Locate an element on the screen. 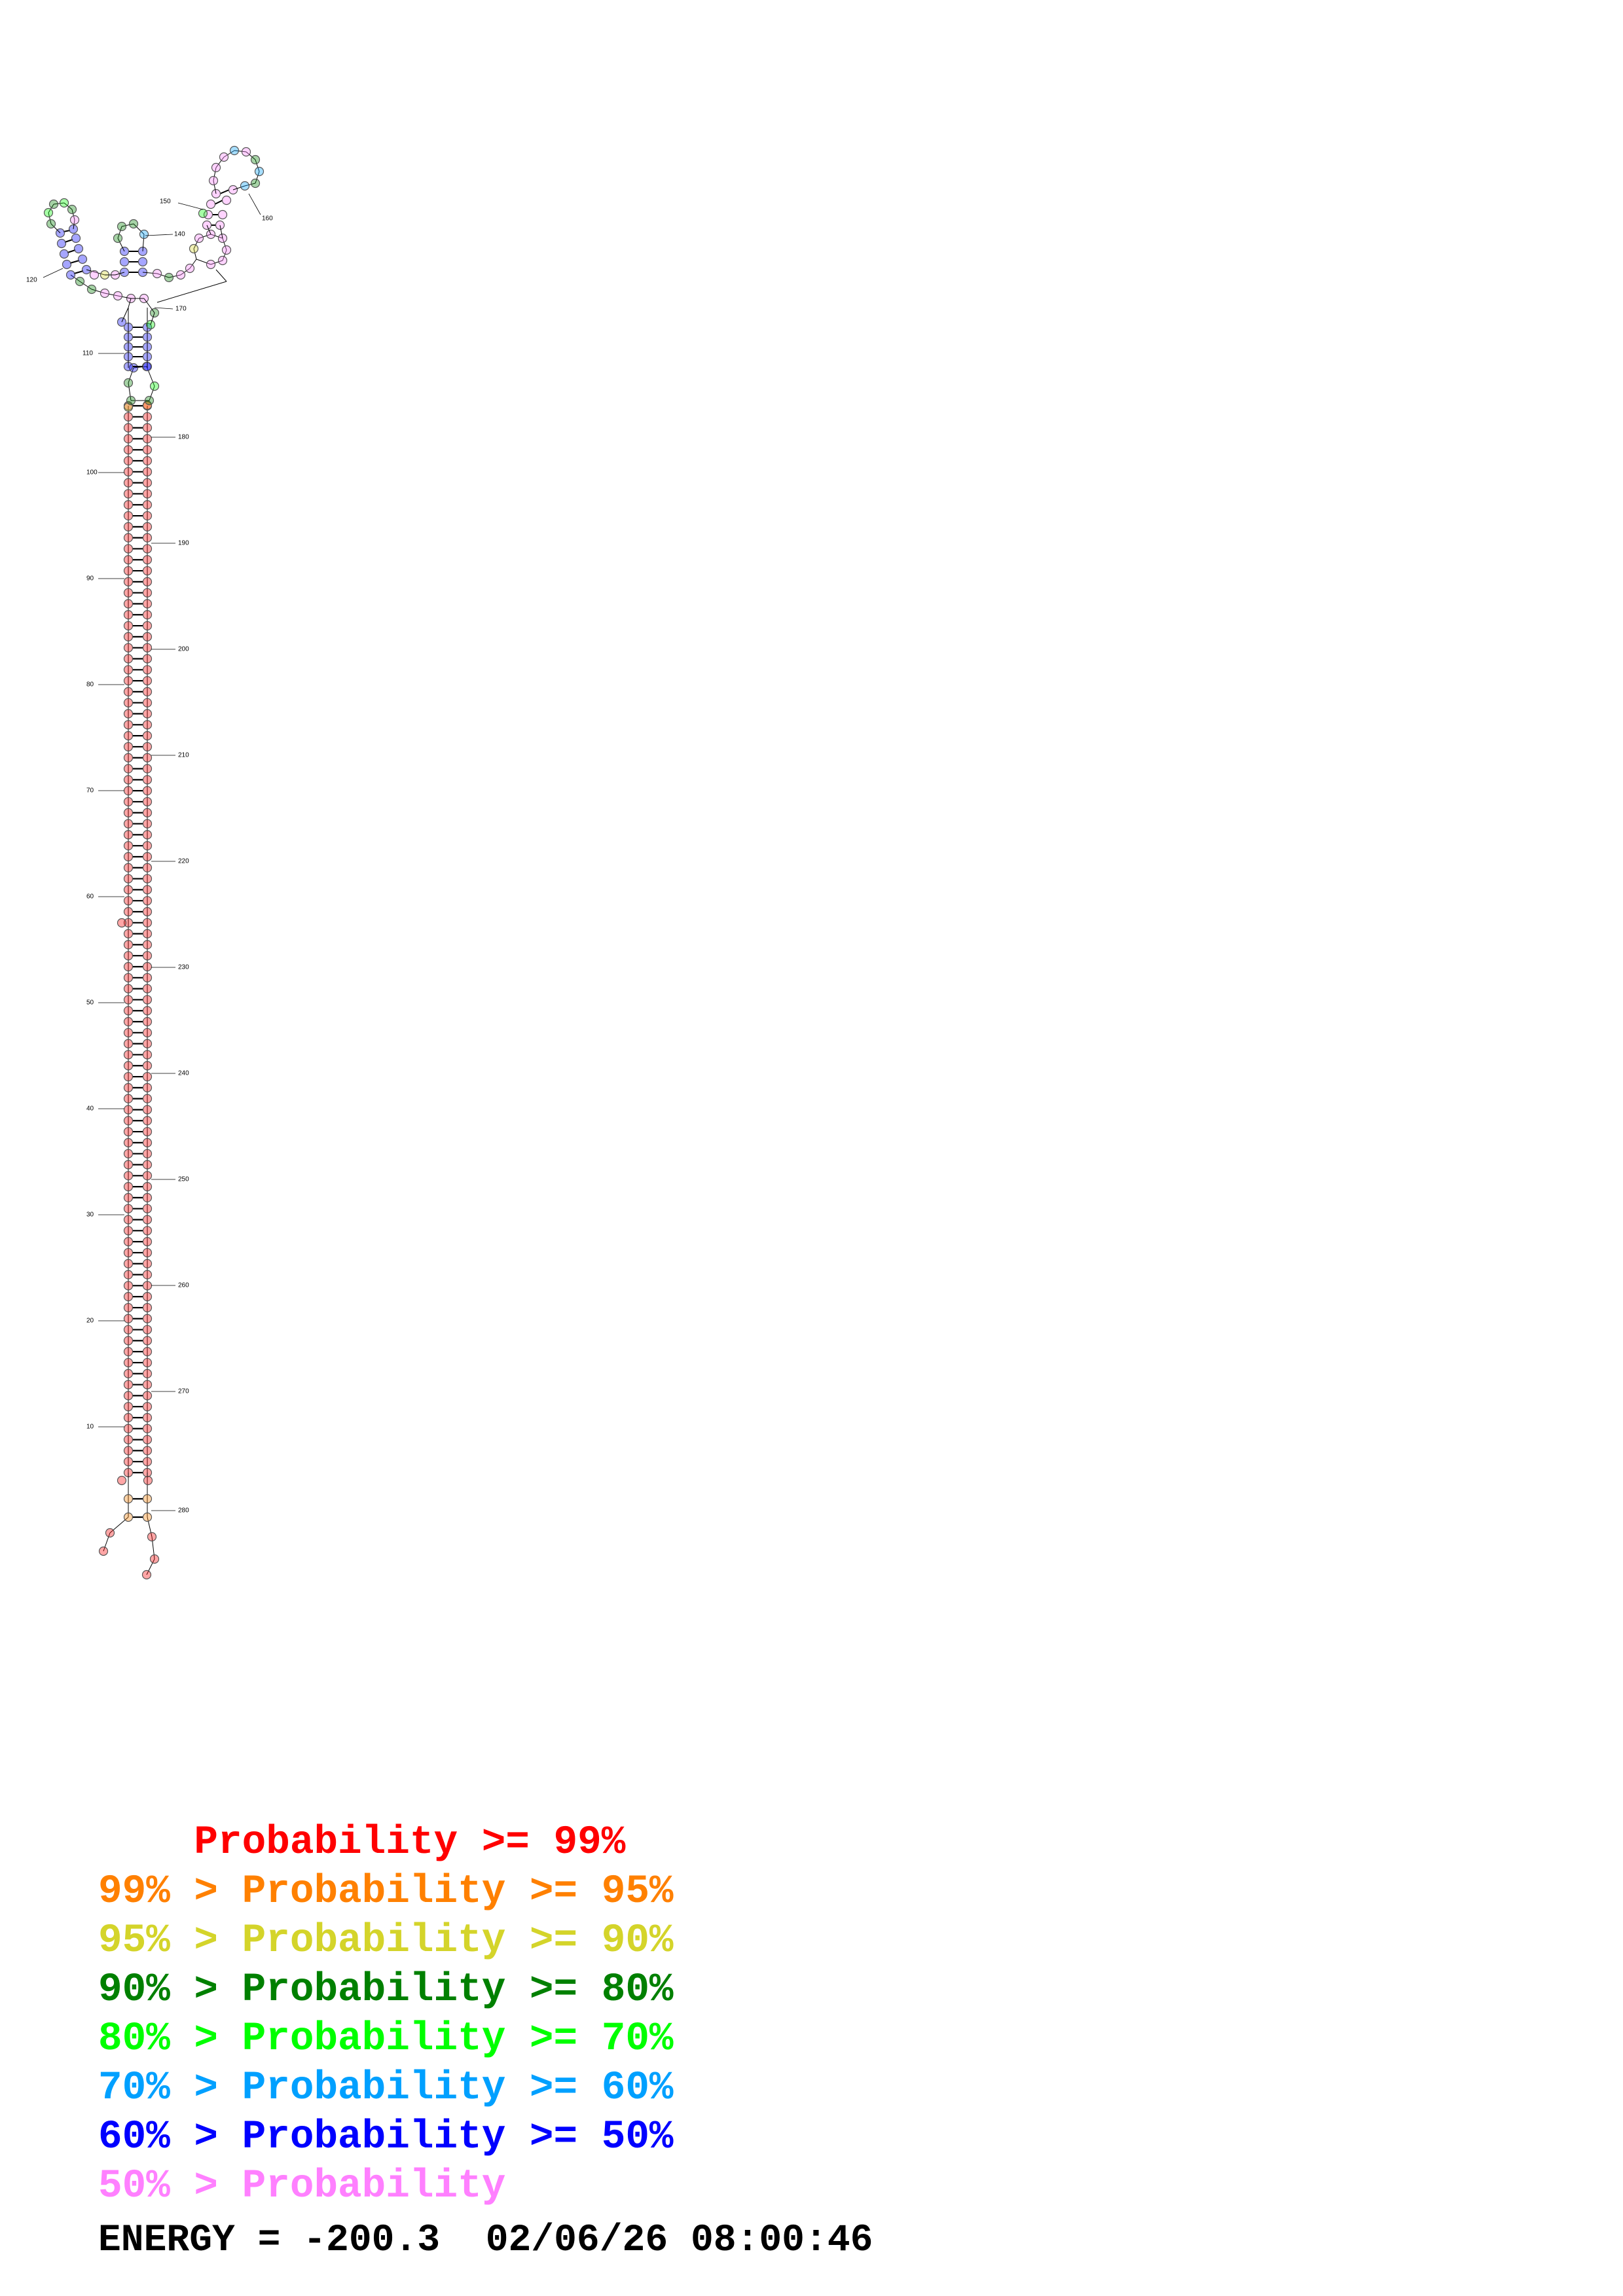 Image resolution: width=1623 pixels, height=2296 pixels. position-label: 230 is located at coordinates (183, 967).